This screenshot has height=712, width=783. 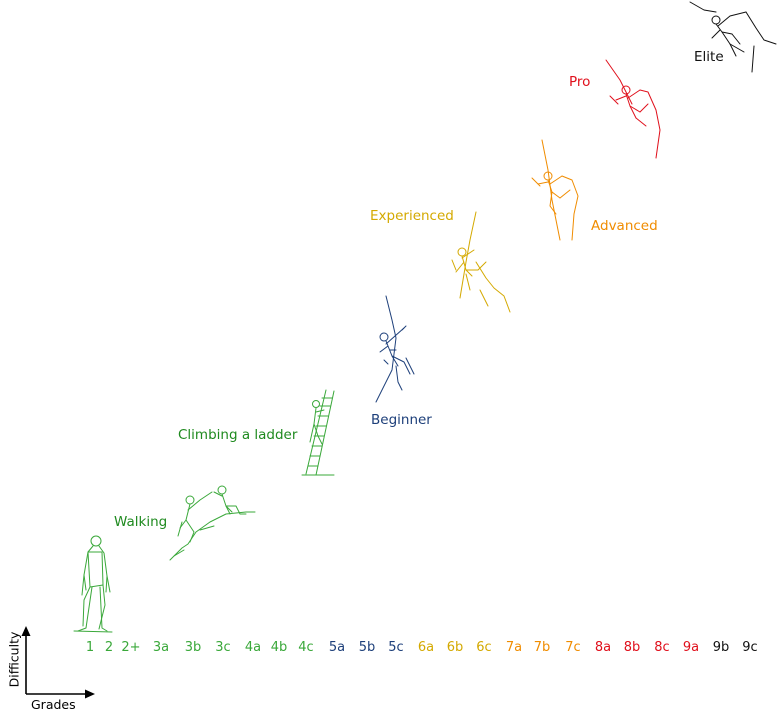 What do you see at coordinates (662, 647) in the screenshot?
I see `grade-label: 8c` at bounding box center [662, 647].